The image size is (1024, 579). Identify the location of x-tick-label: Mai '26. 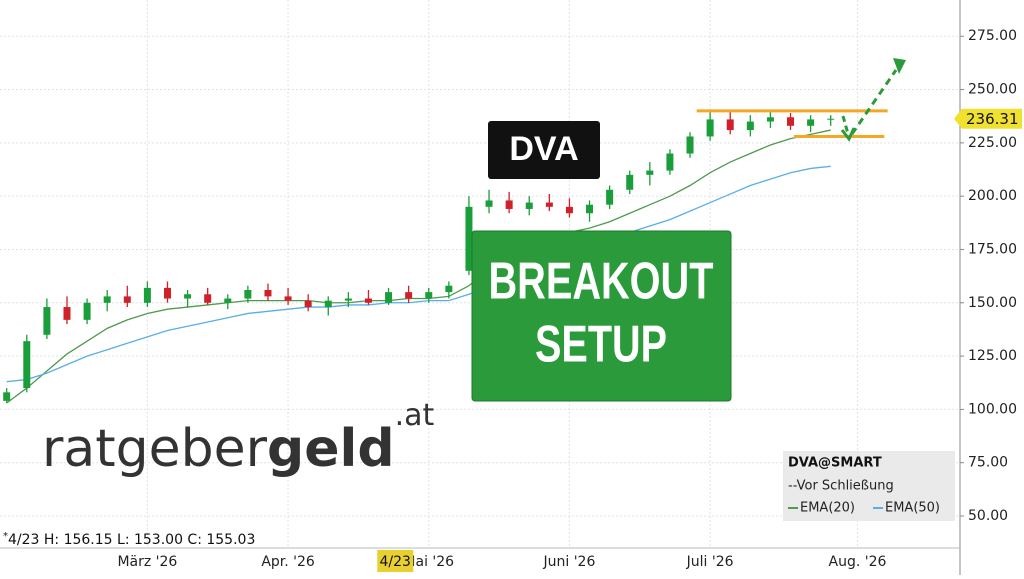
(428, 562).